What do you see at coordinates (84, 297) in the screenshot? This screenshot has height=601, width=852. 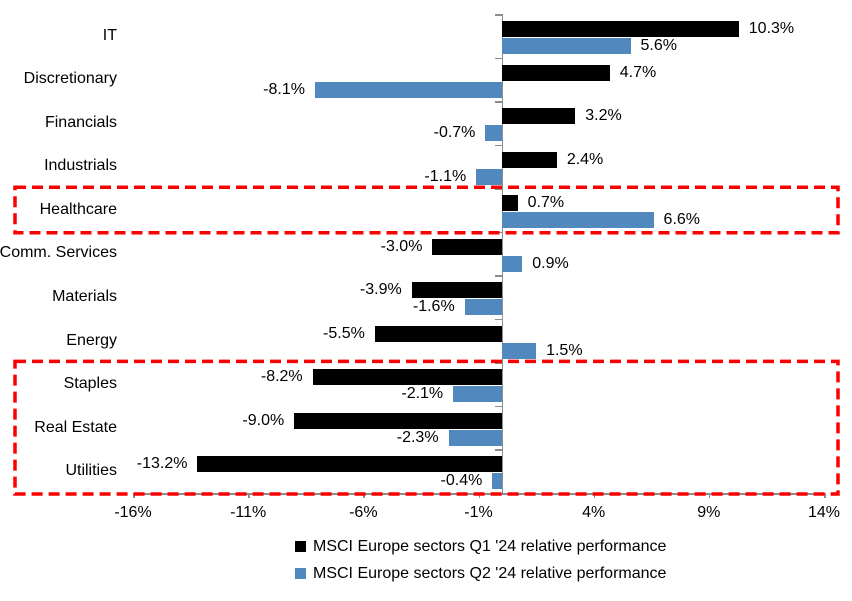 I see `category-label: Materials` at bounding box center [84, 297].